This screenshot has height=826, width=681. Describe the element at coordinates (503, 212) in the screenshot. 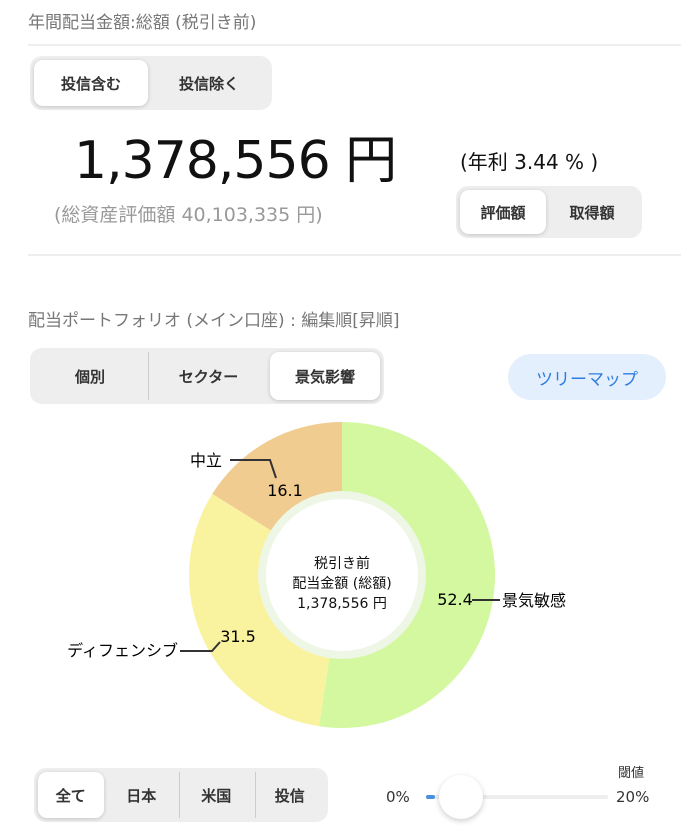

I see `market-value-button: 評価額` at that location.